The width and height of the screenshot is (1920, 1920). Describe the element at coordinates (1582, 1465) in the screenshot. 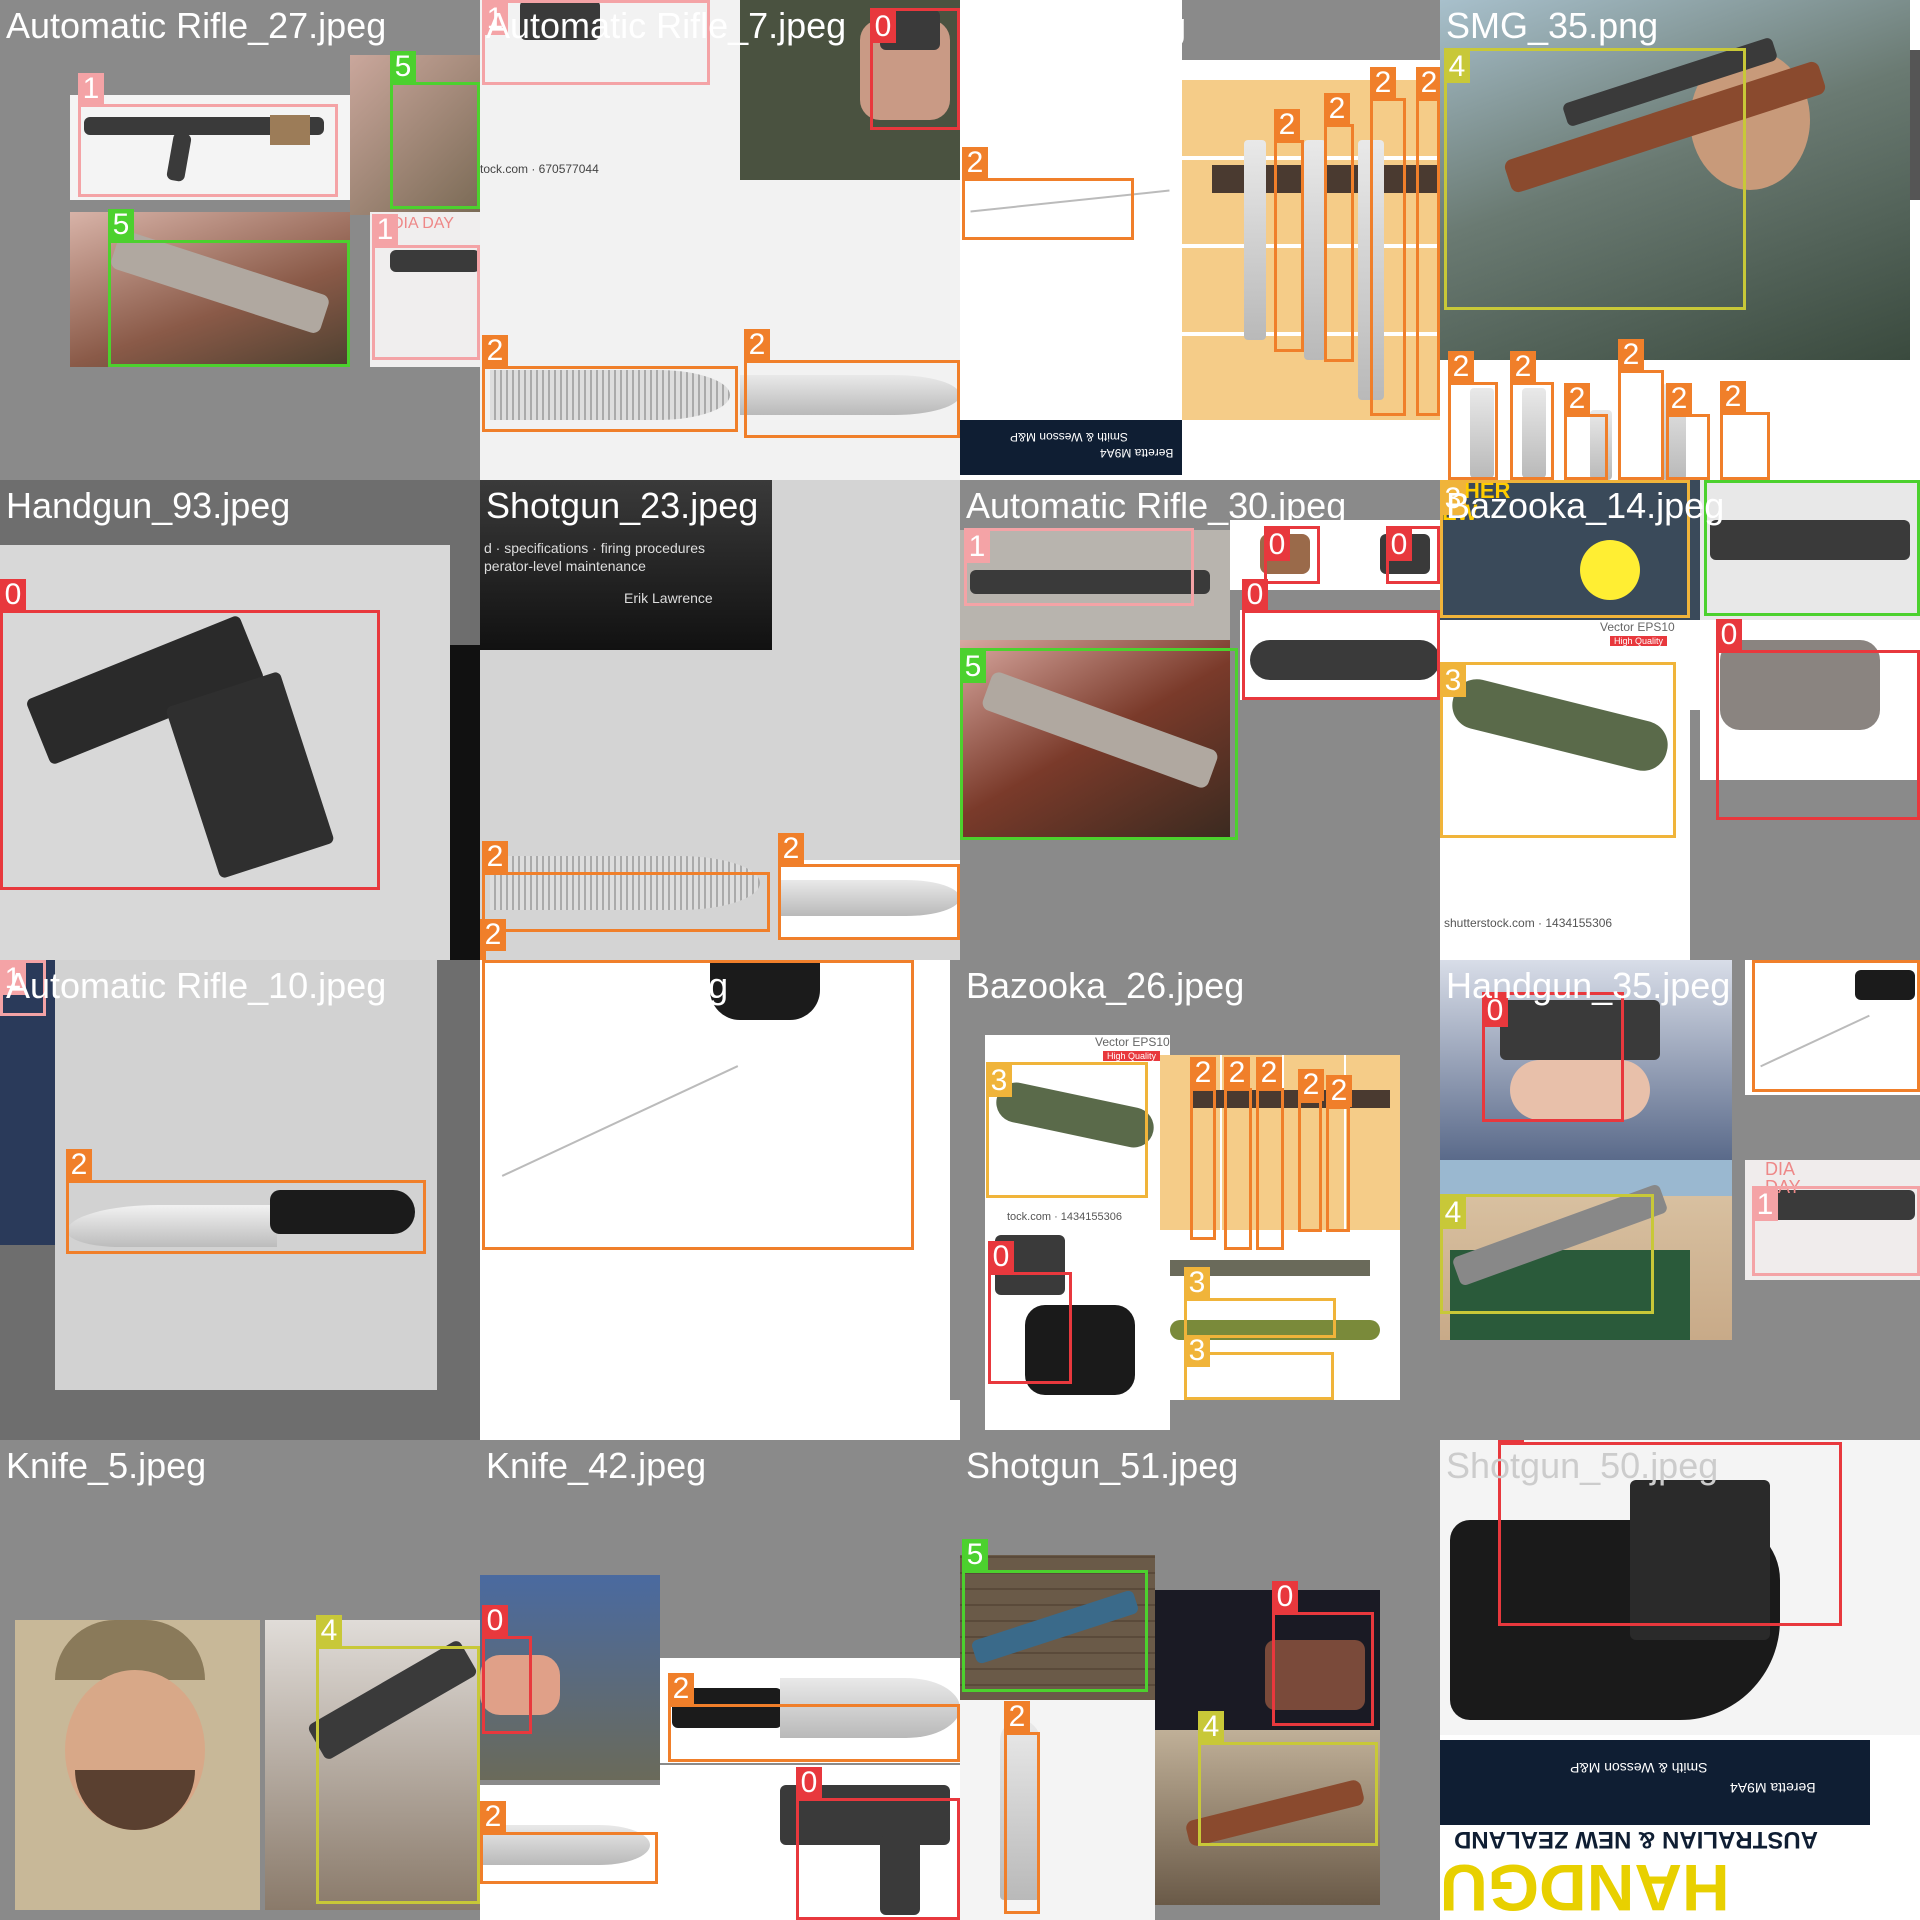

I see `tile-label: Shotgun_50.jpeg` at that location.